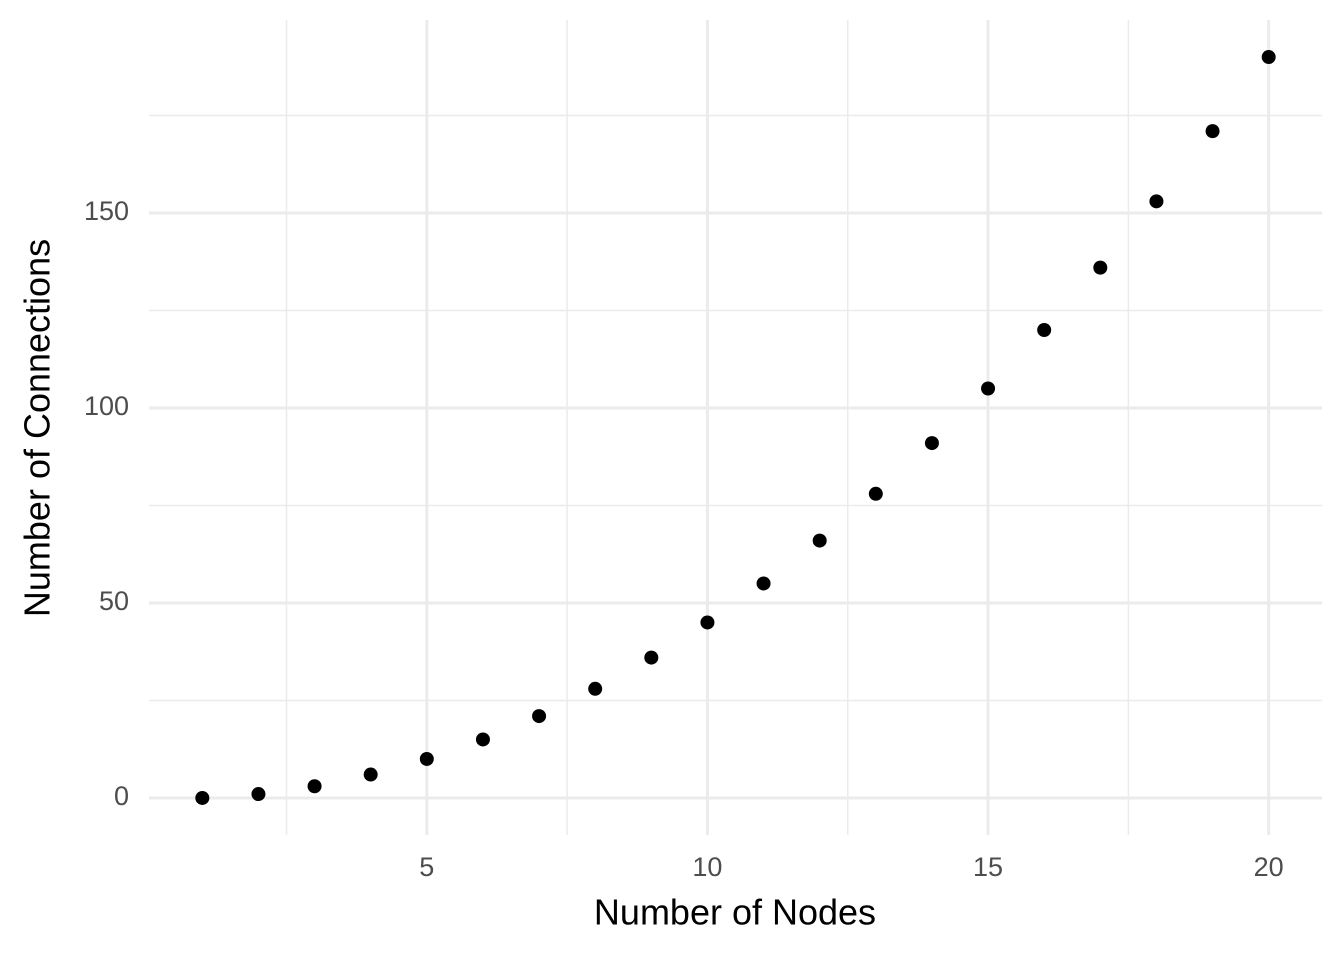 Image resolution: width=1344 pixels, height=960 pixels. Describe the element at coordinates (1269, 867) in the screenshot. I see `x-tick-label: 20` at that location.